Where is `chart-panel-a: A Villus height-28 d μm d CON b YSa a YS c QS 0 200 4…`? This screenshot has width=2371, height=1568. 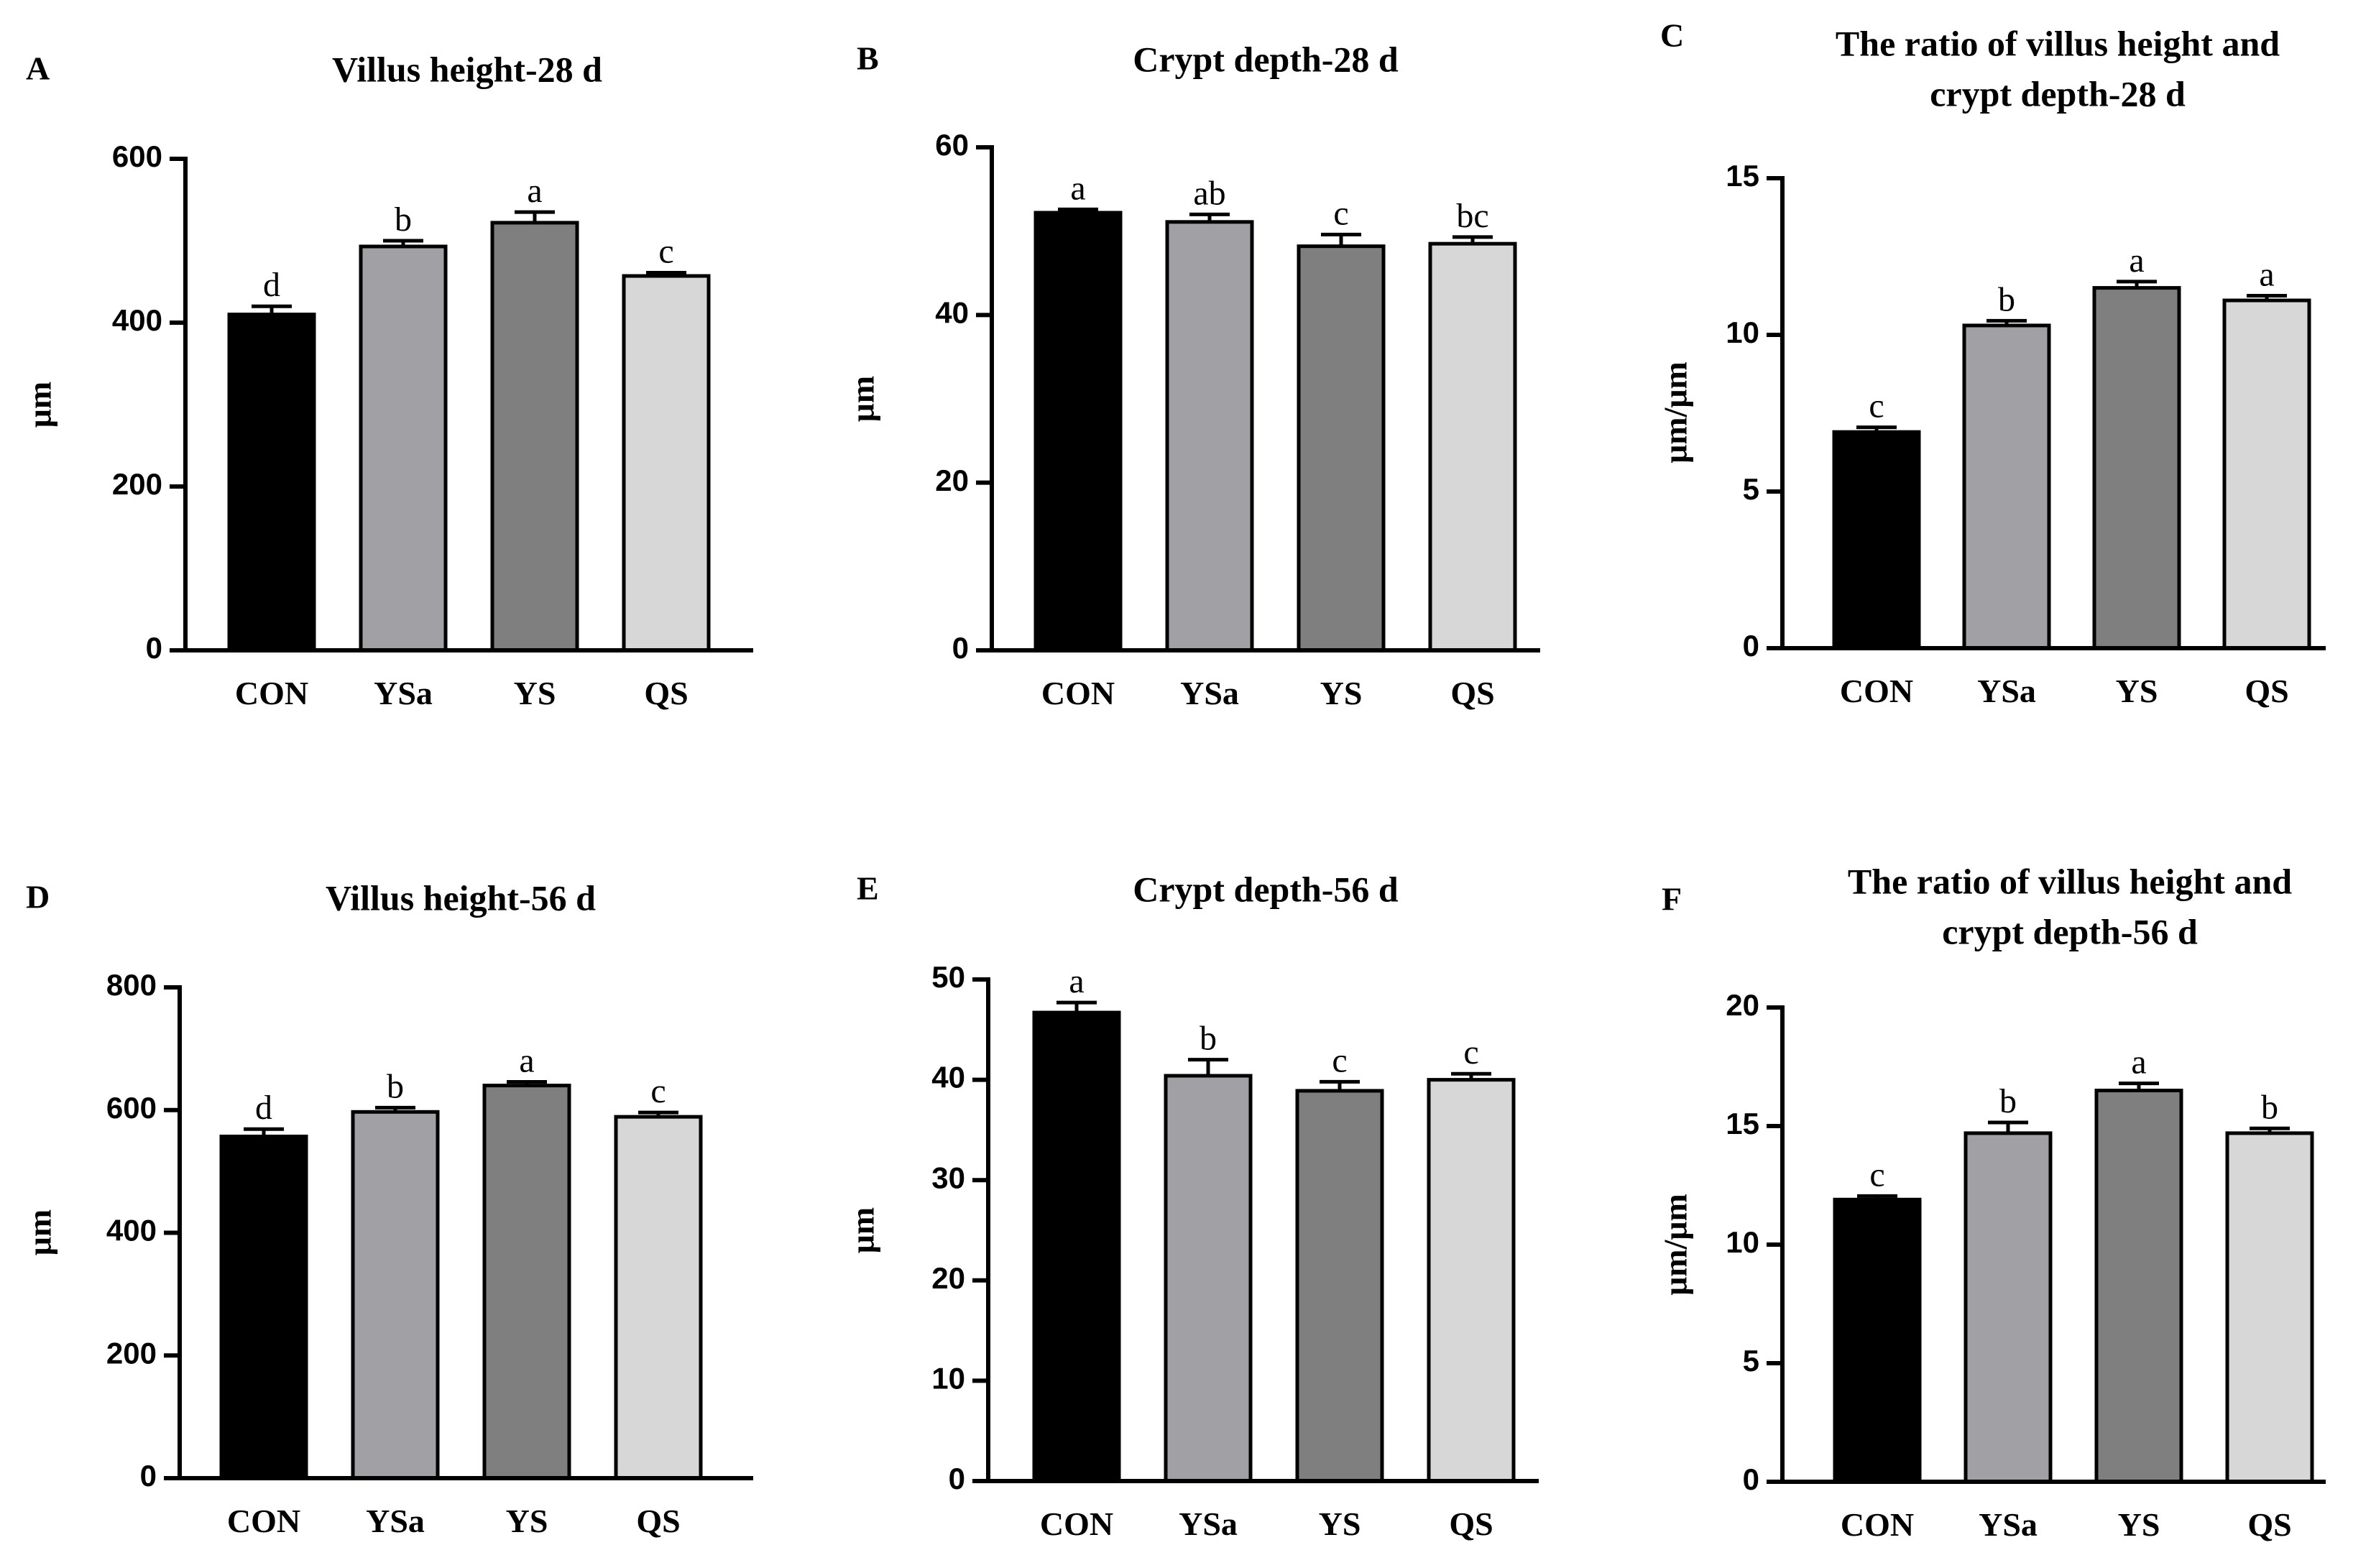
chart-panel-a: A Villus height-28 d μm d CON b YSa a YS c QS 0 200 4… is located at coordinates (387, 380).